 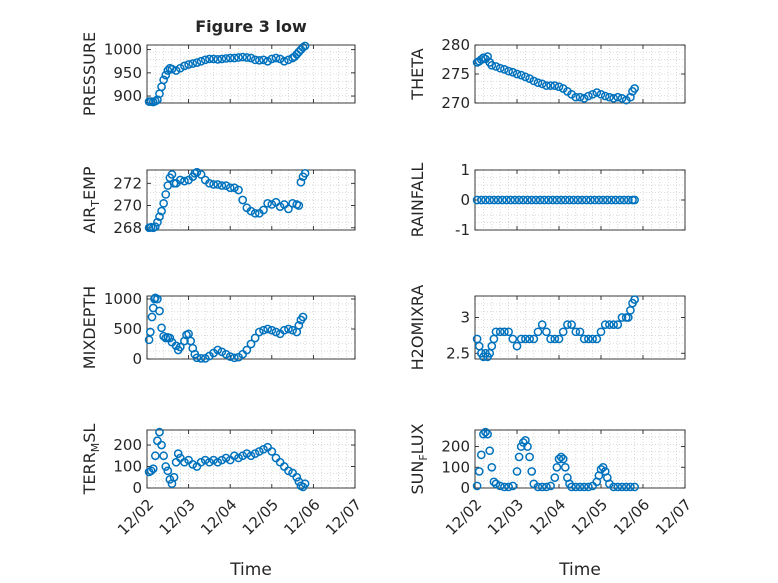 I want to click on y-tick-label: 3, so click(x=465, y=317).